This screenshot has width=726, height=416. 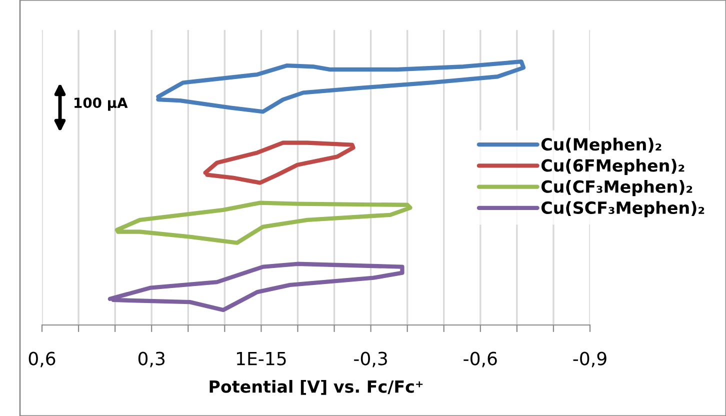 What do you see at coordinates (101, 104) in the screenshot?
I see `annotation: 100 µA` at bounding box center [101, 104].